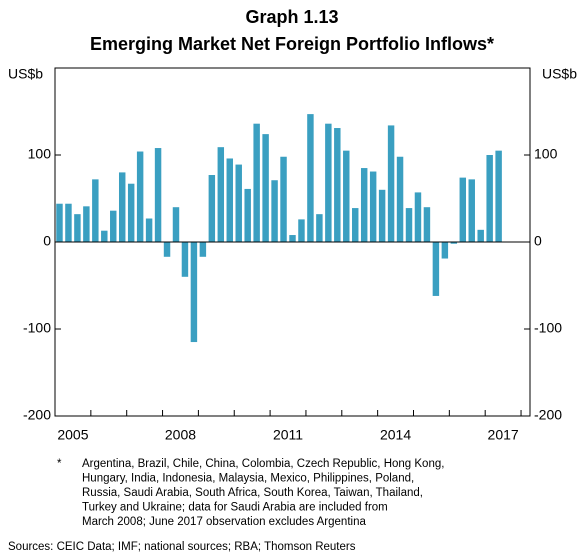 This screenshot has height=557, width=585. Describe the element at coordinates (59, 464) in the screenshot. I see `footnote-mark: *` at that location.